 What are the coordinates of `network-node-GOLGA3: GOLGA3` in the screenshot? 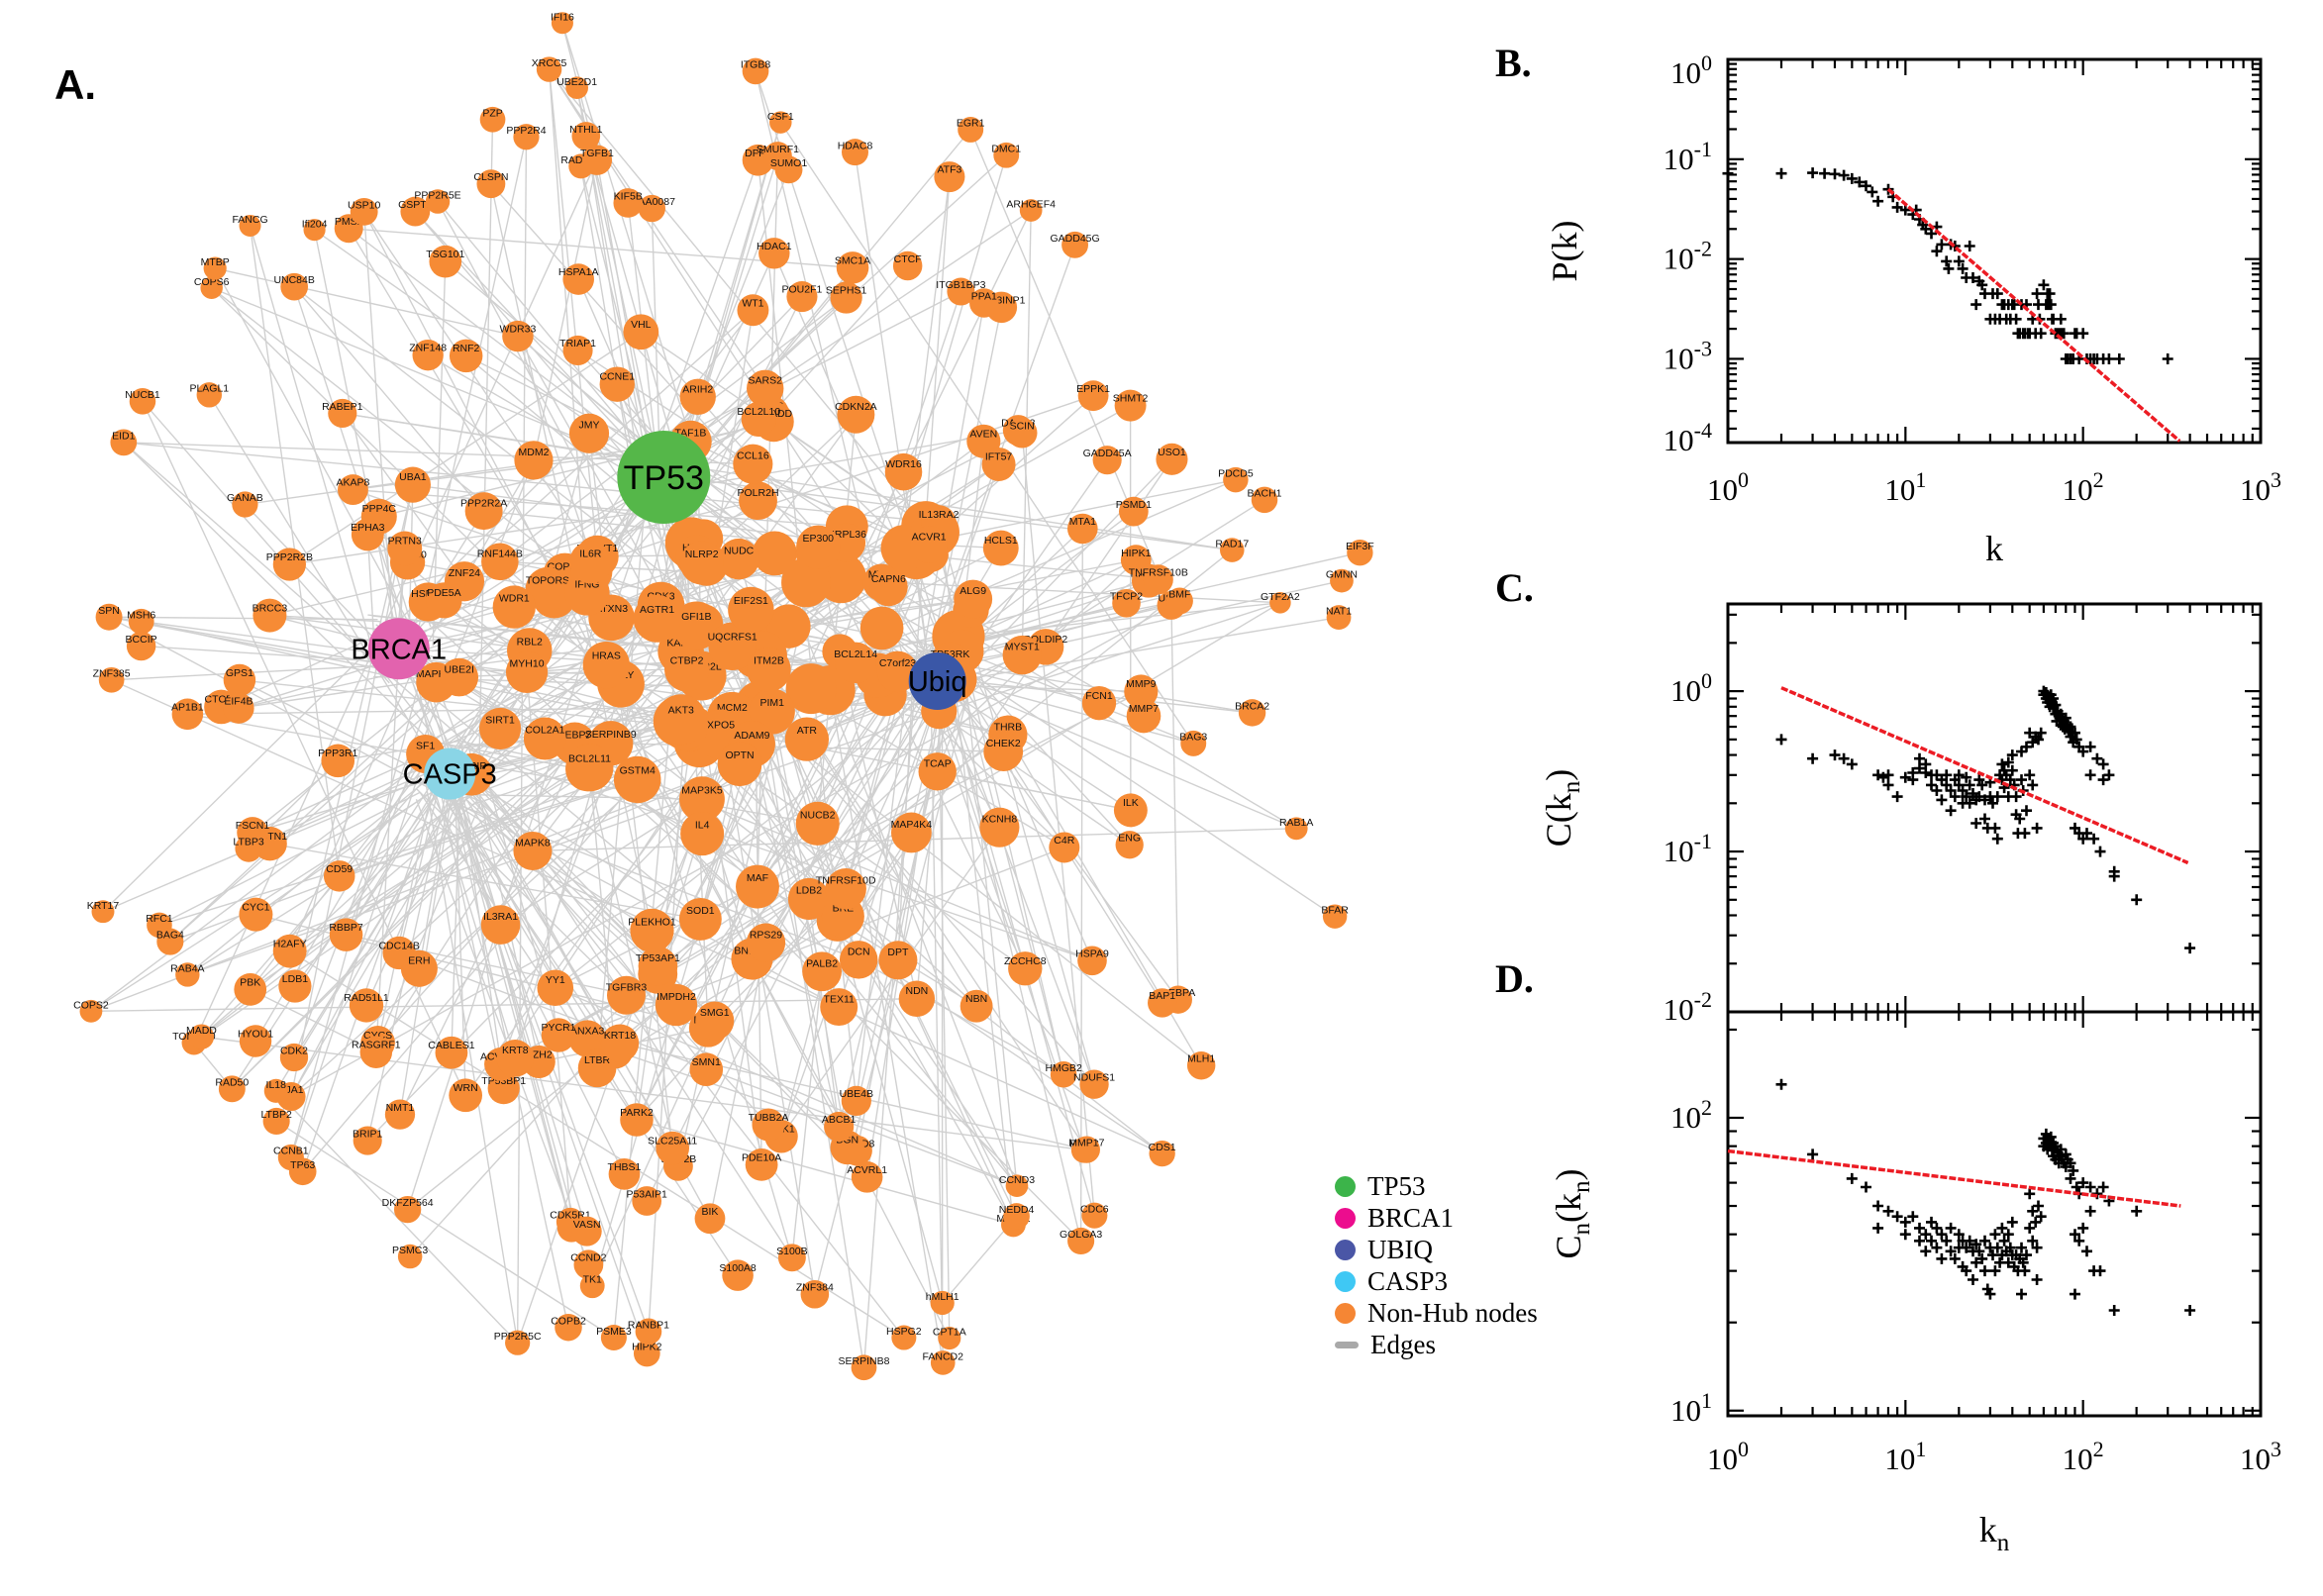 It's located at (1081, 1241).